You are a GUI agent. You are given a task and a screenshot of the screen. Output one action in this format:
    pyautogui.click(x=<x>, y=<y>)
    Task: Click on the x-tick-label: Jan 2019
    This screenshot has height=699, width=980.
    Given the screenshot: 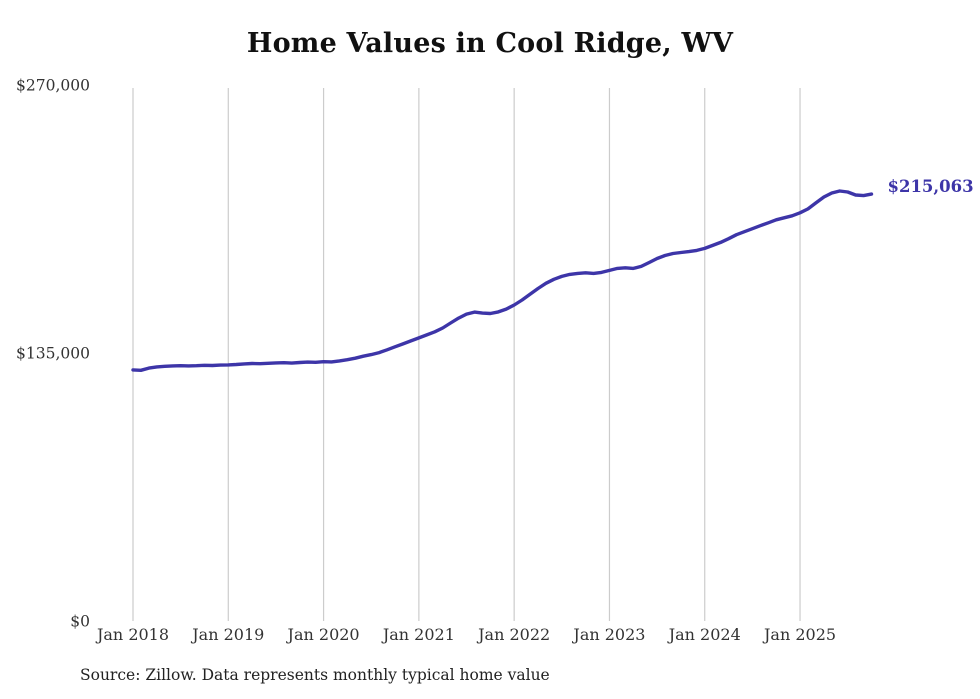 What is the action you would take?
    pyautogui.click(x=227, y=634)
    